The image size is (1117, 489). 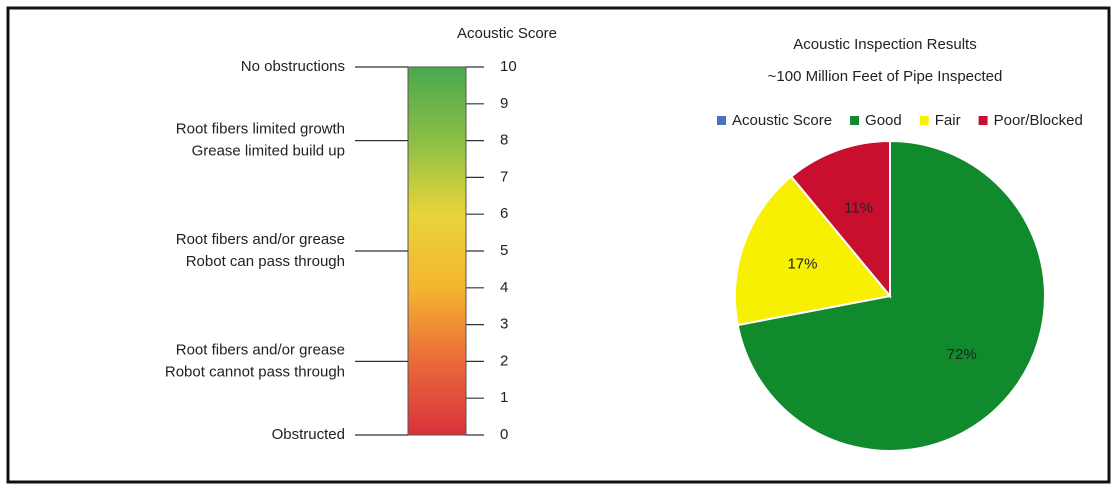 What do you see at coordinates (802, 263) in the screenshot?
I see `data-label: 17%` at bounding box center [802, 263].